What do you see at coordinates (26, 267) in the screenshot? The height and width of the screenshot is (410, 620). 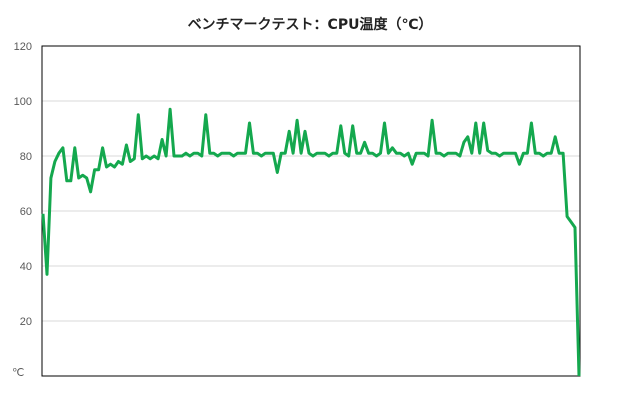 I see `y-tick-label: 40` at bounding box center [26, 267].